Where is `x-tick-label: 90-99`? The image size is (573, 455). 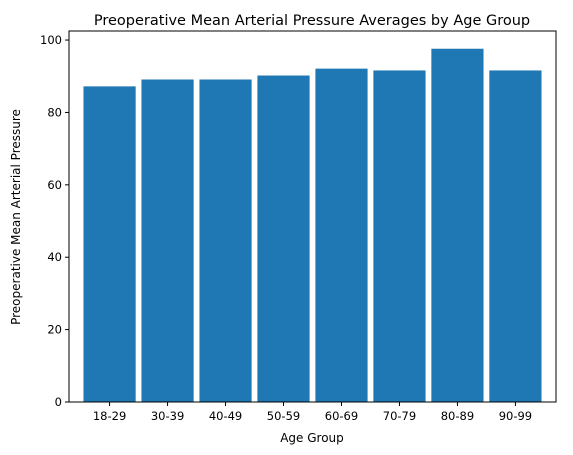
x-tick-label: 90-99 is located at coordinates (515, 416).